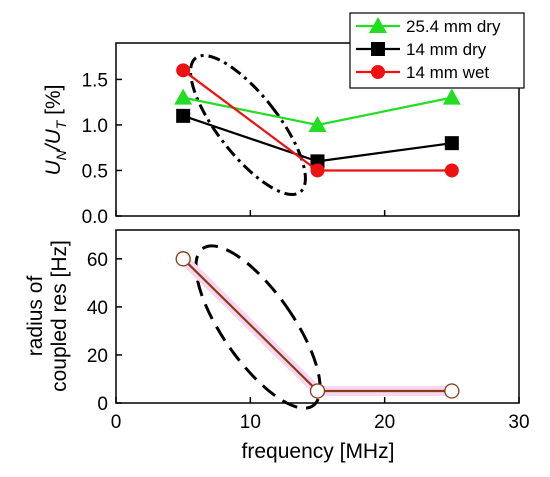 Image resolution: width=550 pixels, height=477 pixels. What do you see at coordinates (95, 80) in the screenshot?
I see `top-y-tick-label-3: 1.5` at bounding box center [95, 80].